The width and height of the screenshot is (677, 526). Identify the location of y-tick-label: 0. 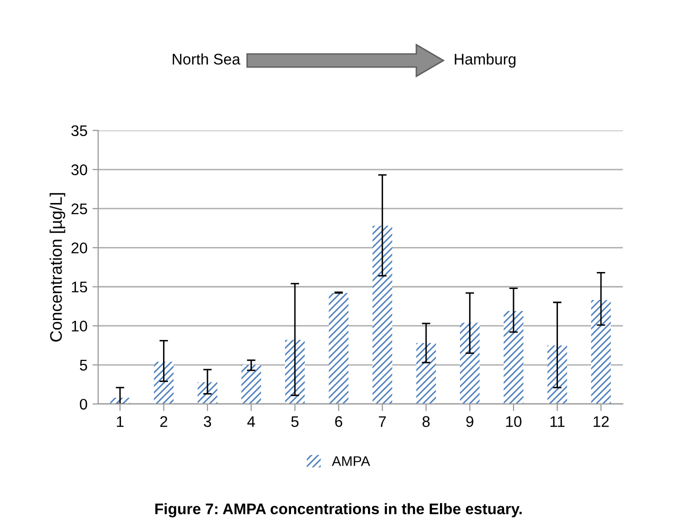
(84, 404).